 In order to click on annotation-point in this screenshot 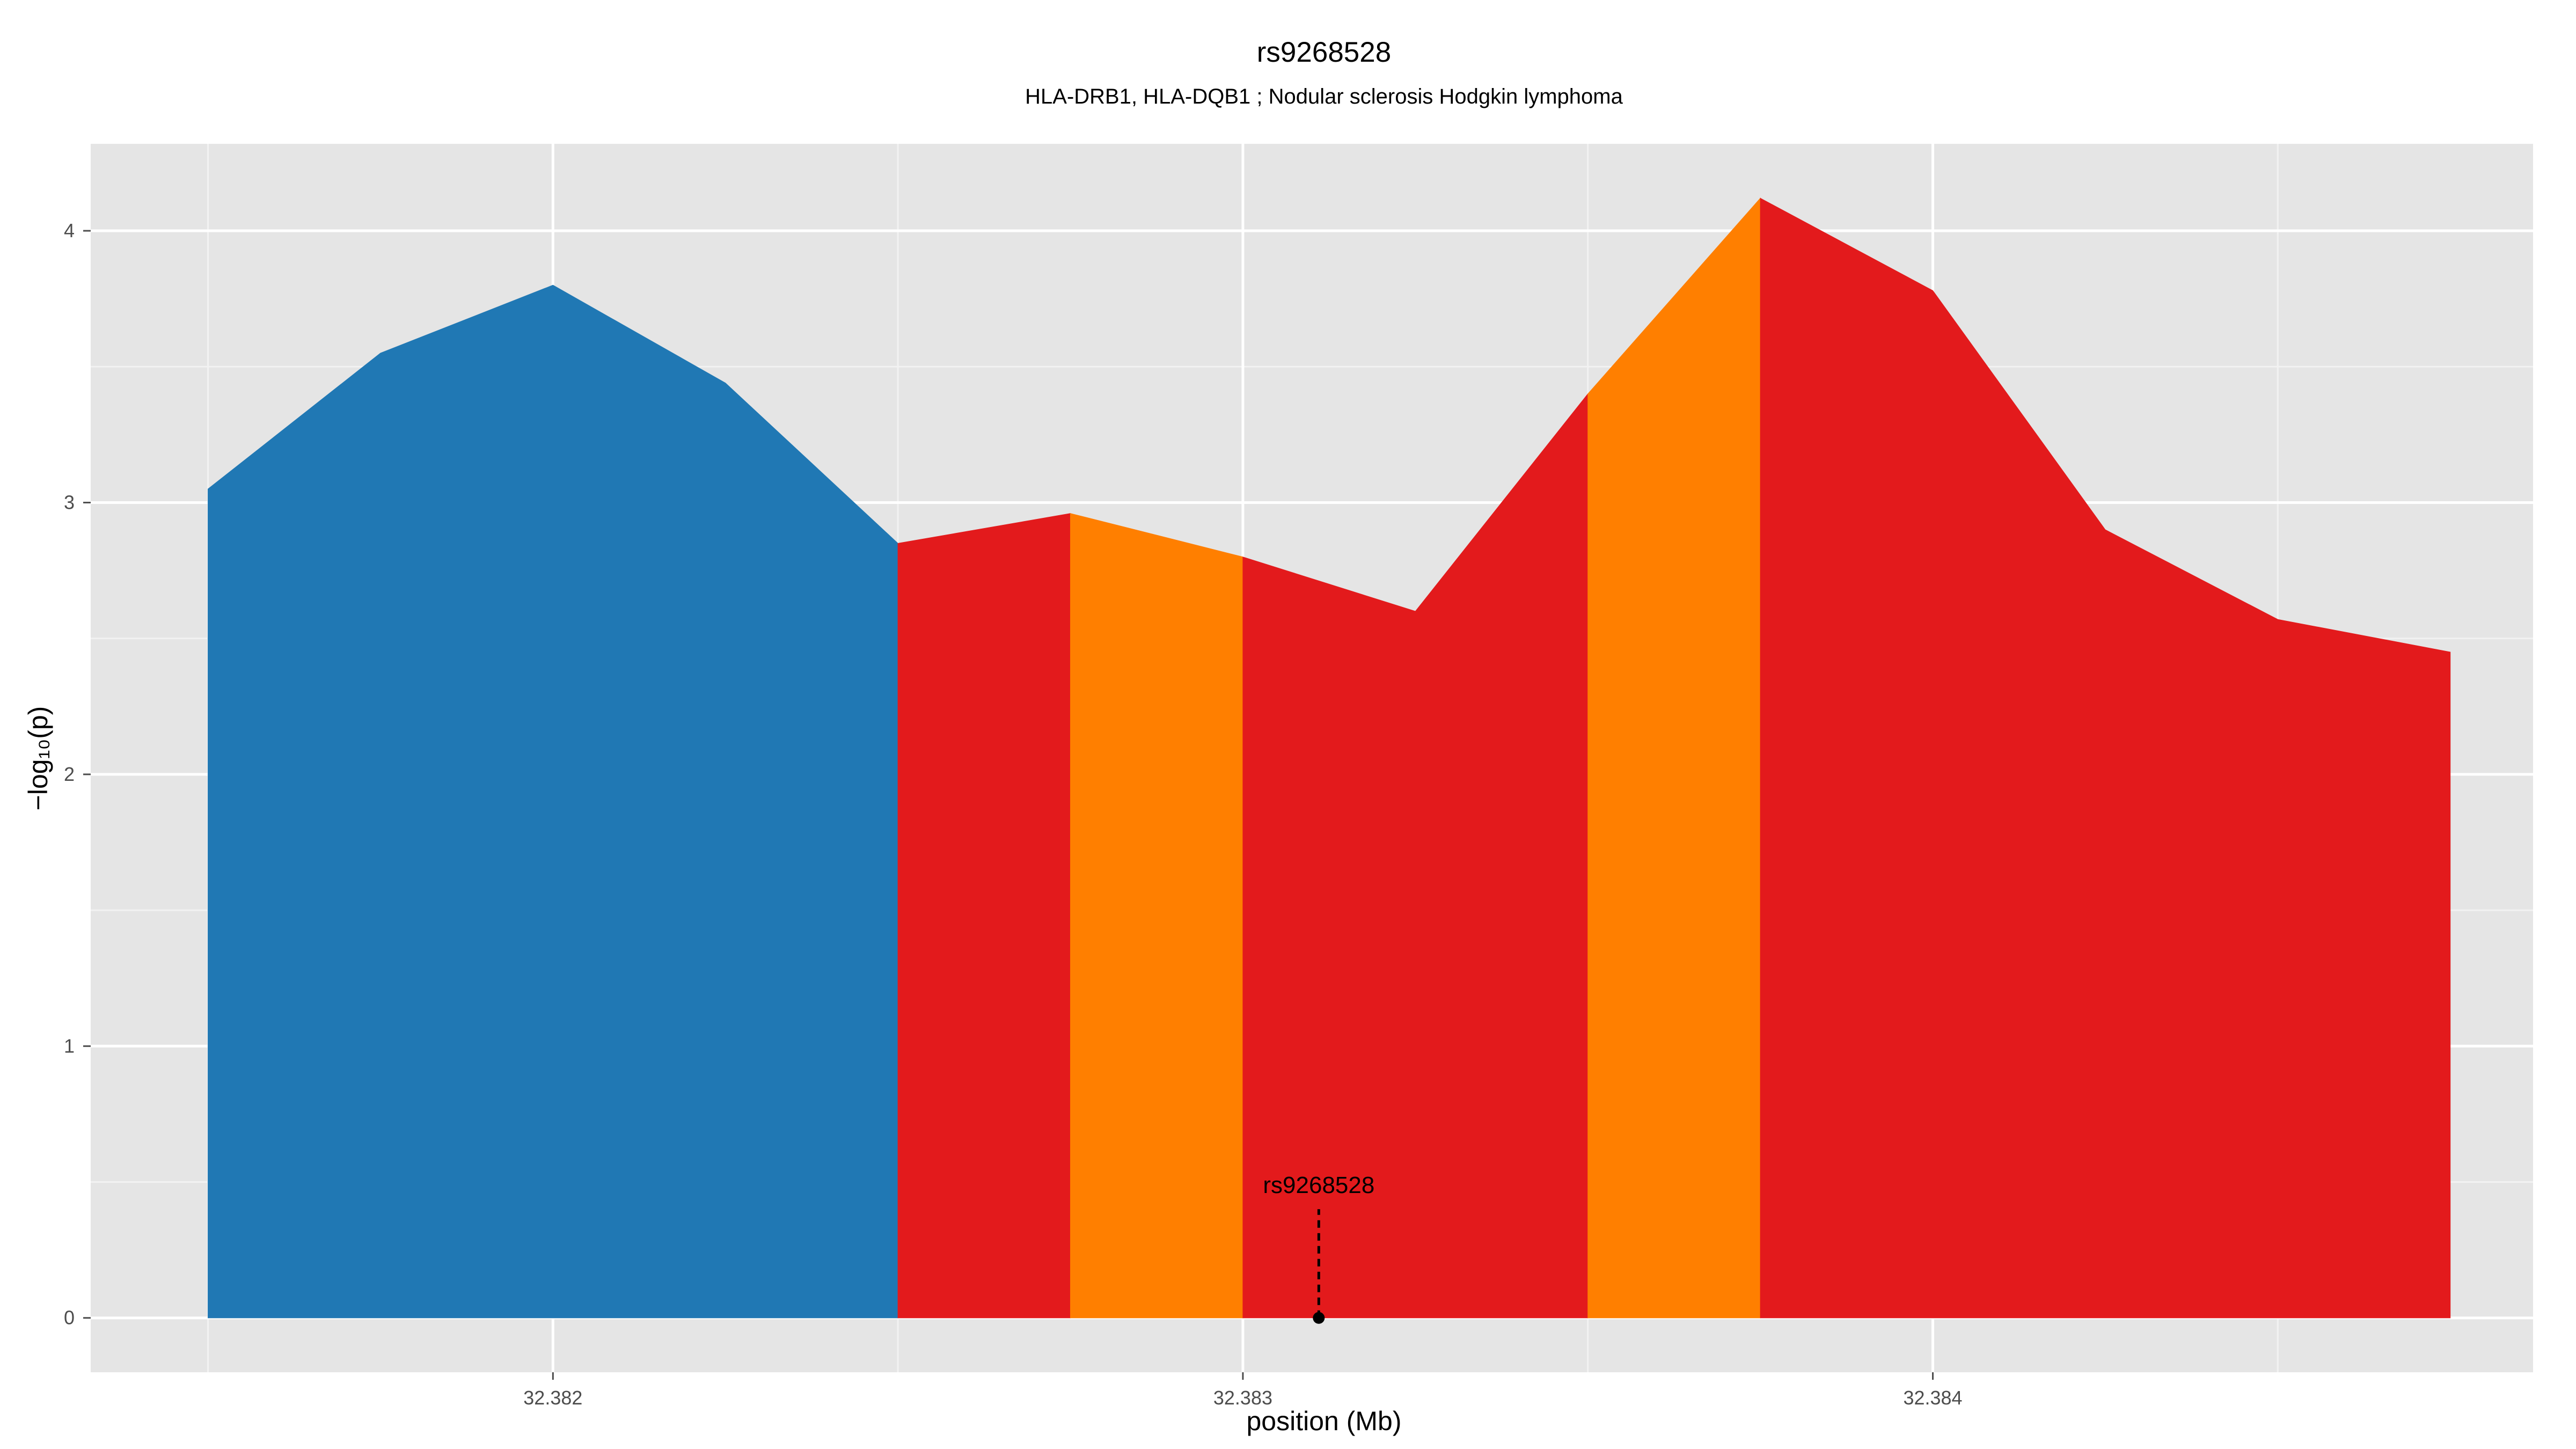, I will do `click(1319, 1318)`.